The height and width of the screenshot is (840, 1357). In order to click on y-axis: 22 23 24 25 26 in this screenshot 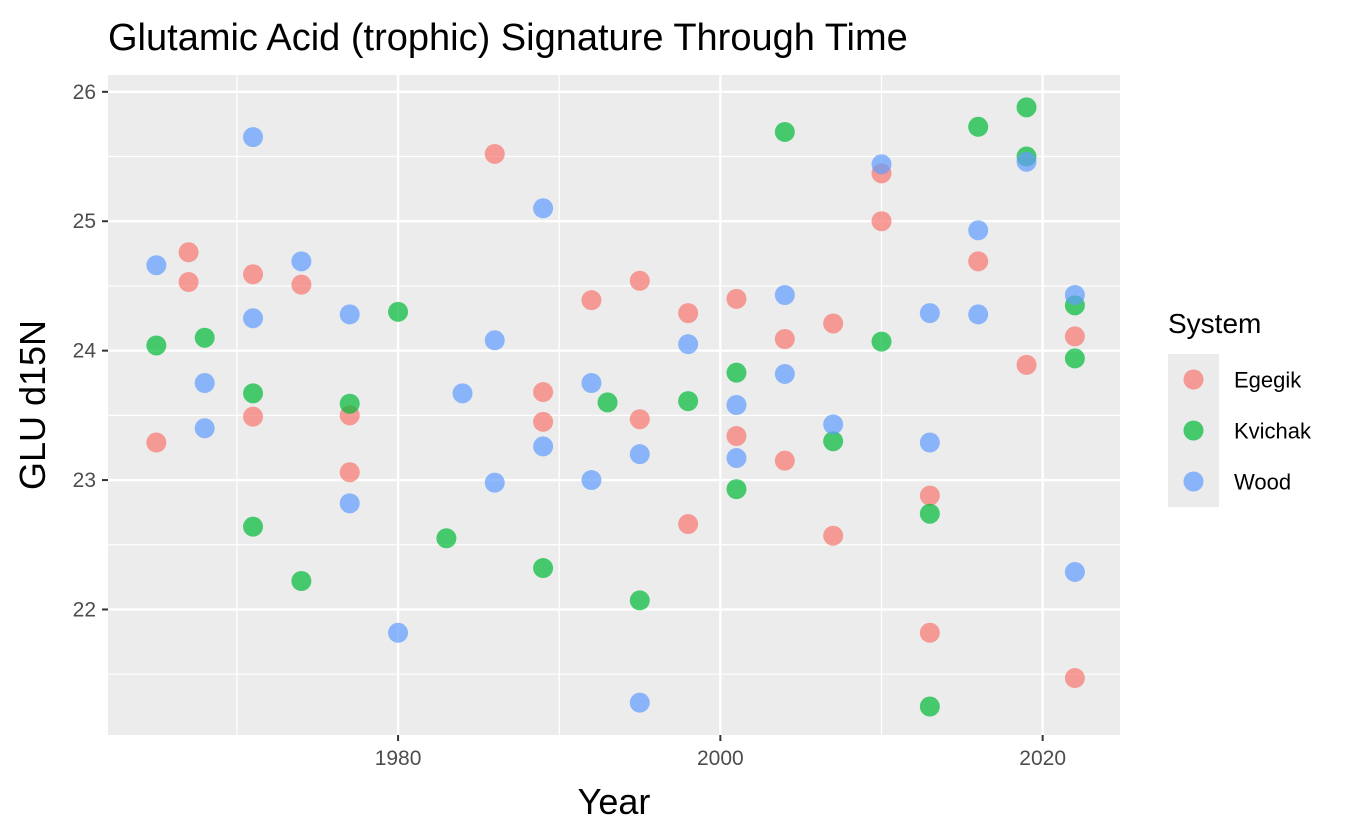, I will do `click(90, 351)`.